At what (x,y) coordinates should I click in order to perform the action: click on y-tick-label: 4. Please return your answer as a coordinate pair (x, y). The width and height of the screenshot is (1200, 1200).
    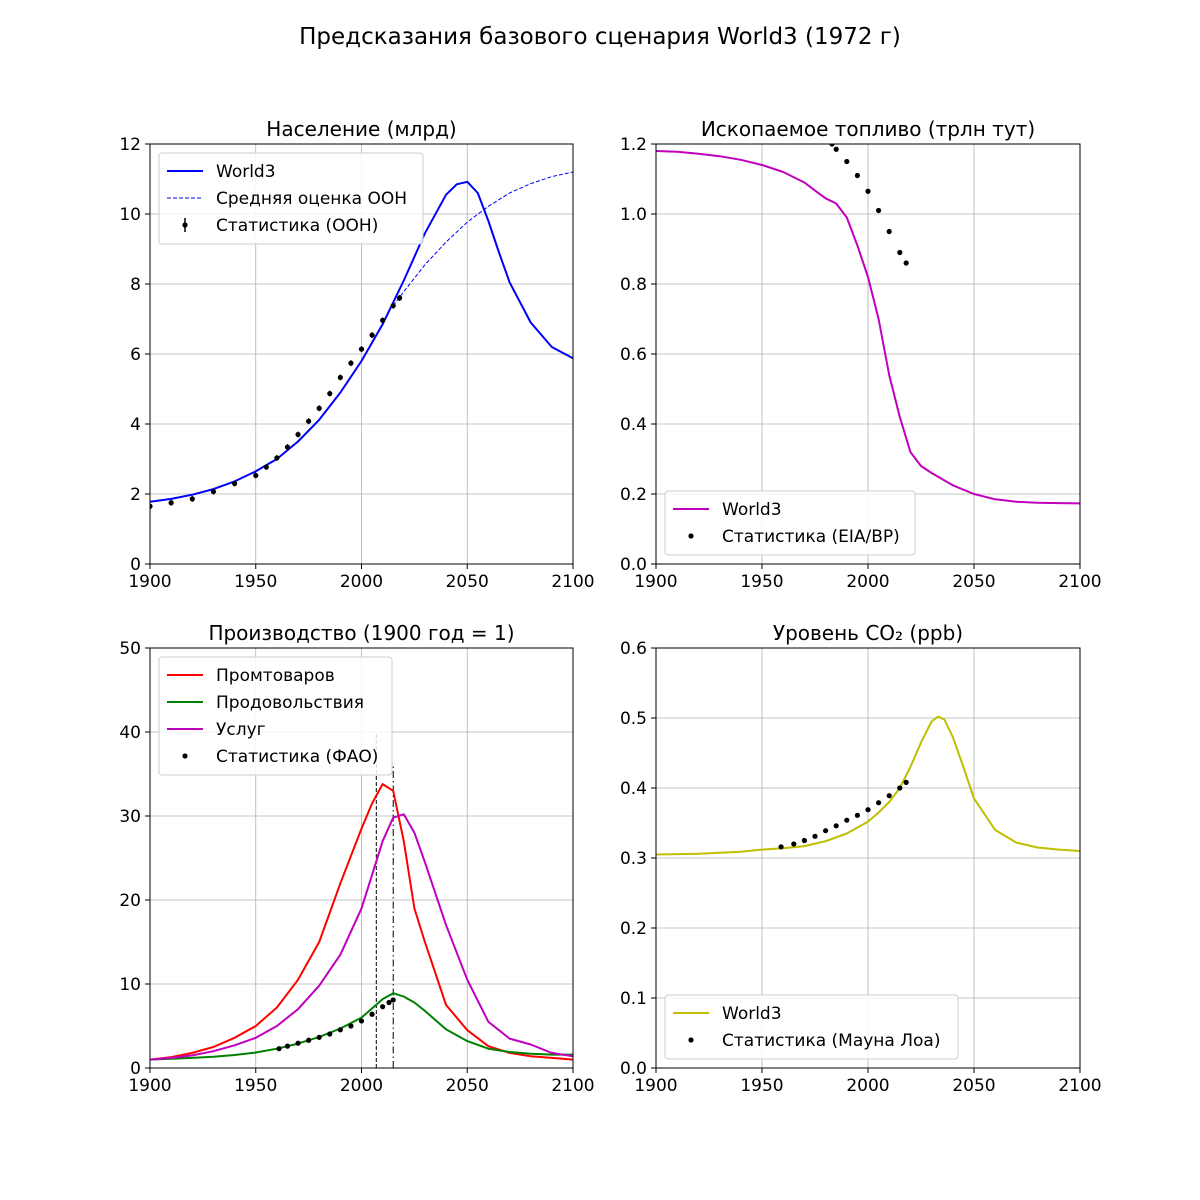
    Looking at the image, I should click on (135, 425).